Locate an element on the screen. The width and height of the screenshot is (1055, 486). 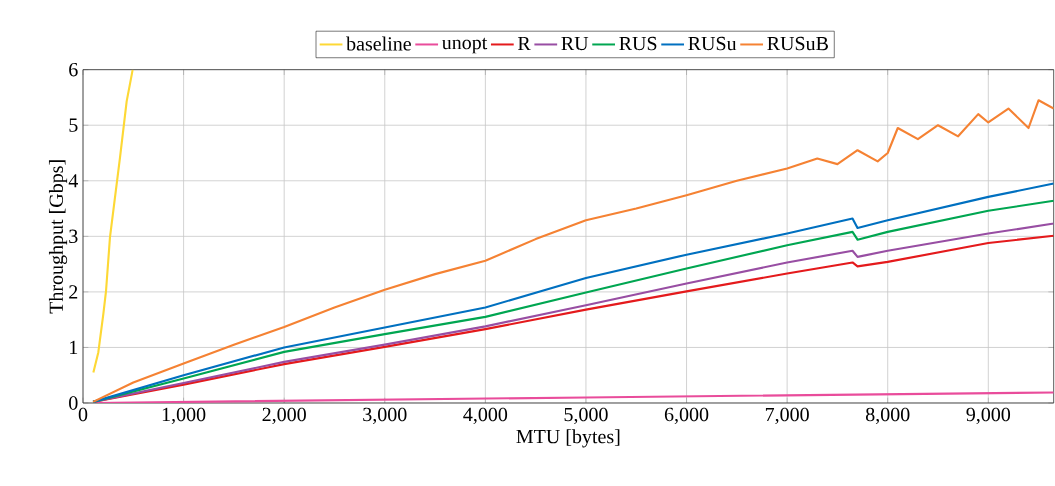
y-tick-label: 6 is located at coordinates (73, 69).